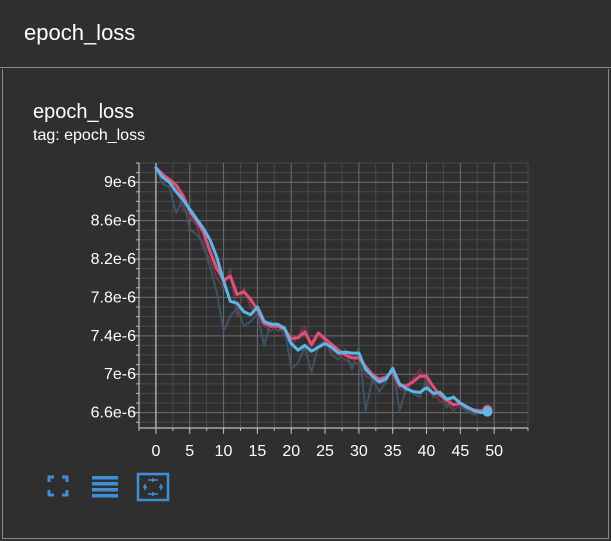 The image size is (611, 541). Describe the element at coordinates (460, 451) in the screenshot. I see `x-tick-label: 45` at that location.